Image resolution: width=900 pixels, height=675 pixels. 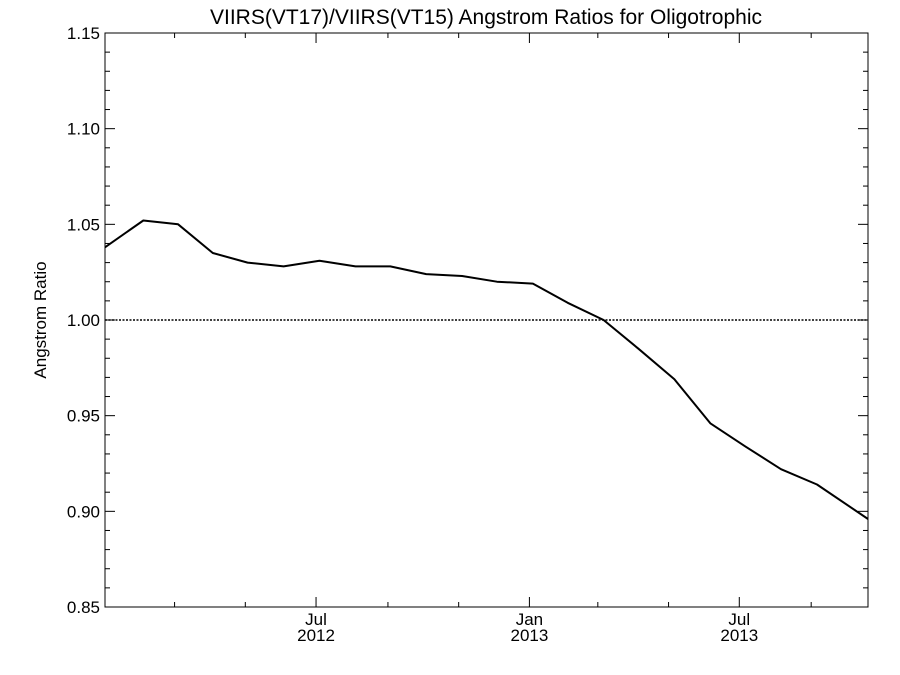 I want to click on y-tick-label: 0.90, so click(x=83, y=511).